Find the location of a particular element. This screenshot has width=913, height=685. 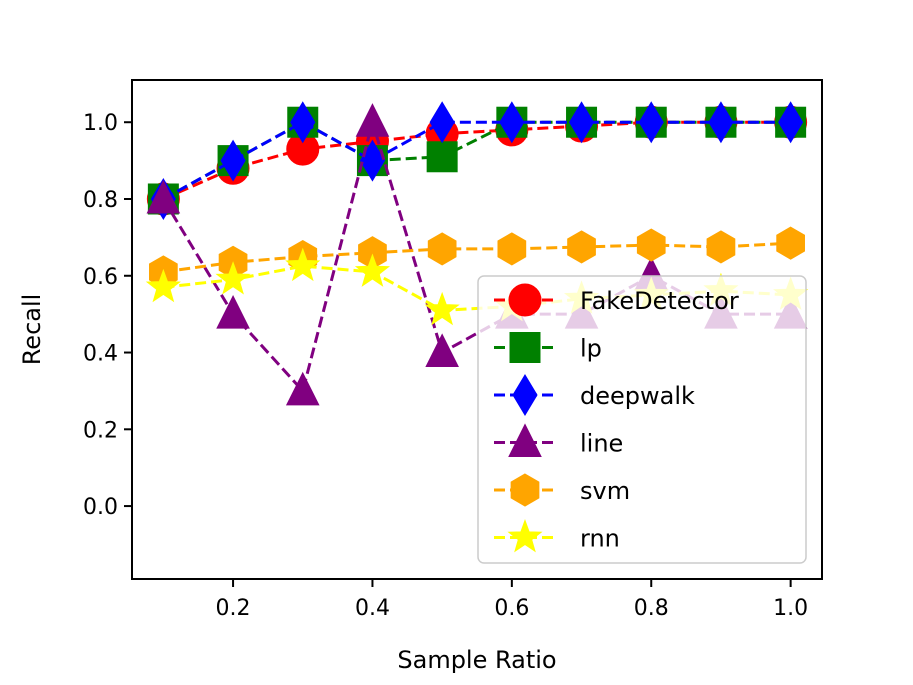

legend-label: line is located at coordinates (601, 444).